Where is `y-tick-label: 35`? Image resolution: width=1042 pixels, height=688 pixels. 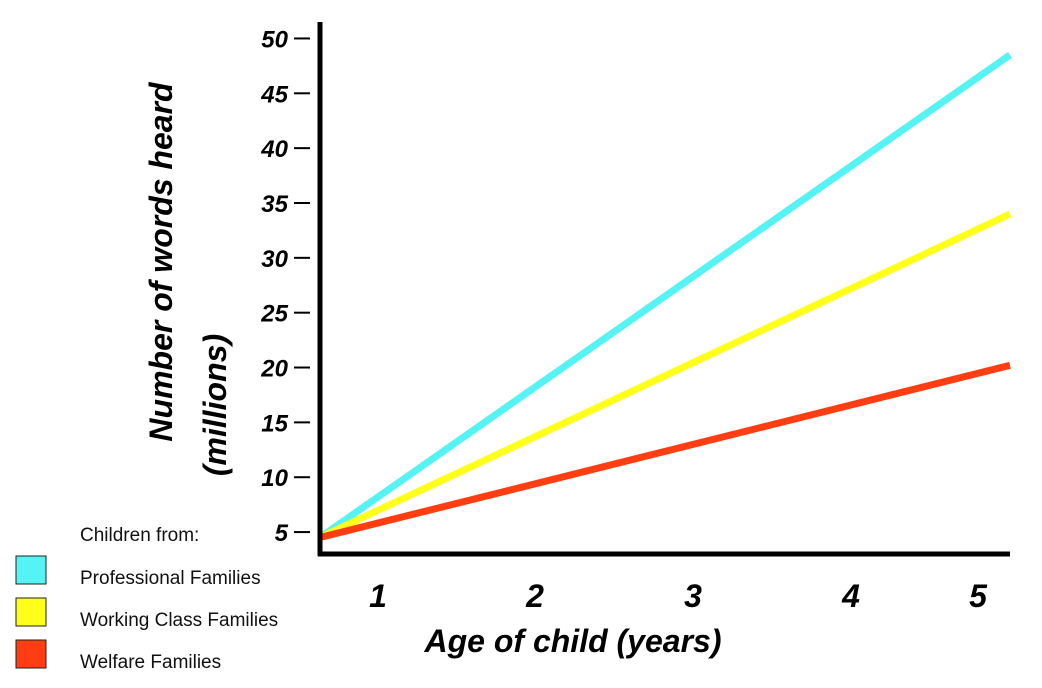
y-tick-label: 35 is located at coordinates (274, 204).